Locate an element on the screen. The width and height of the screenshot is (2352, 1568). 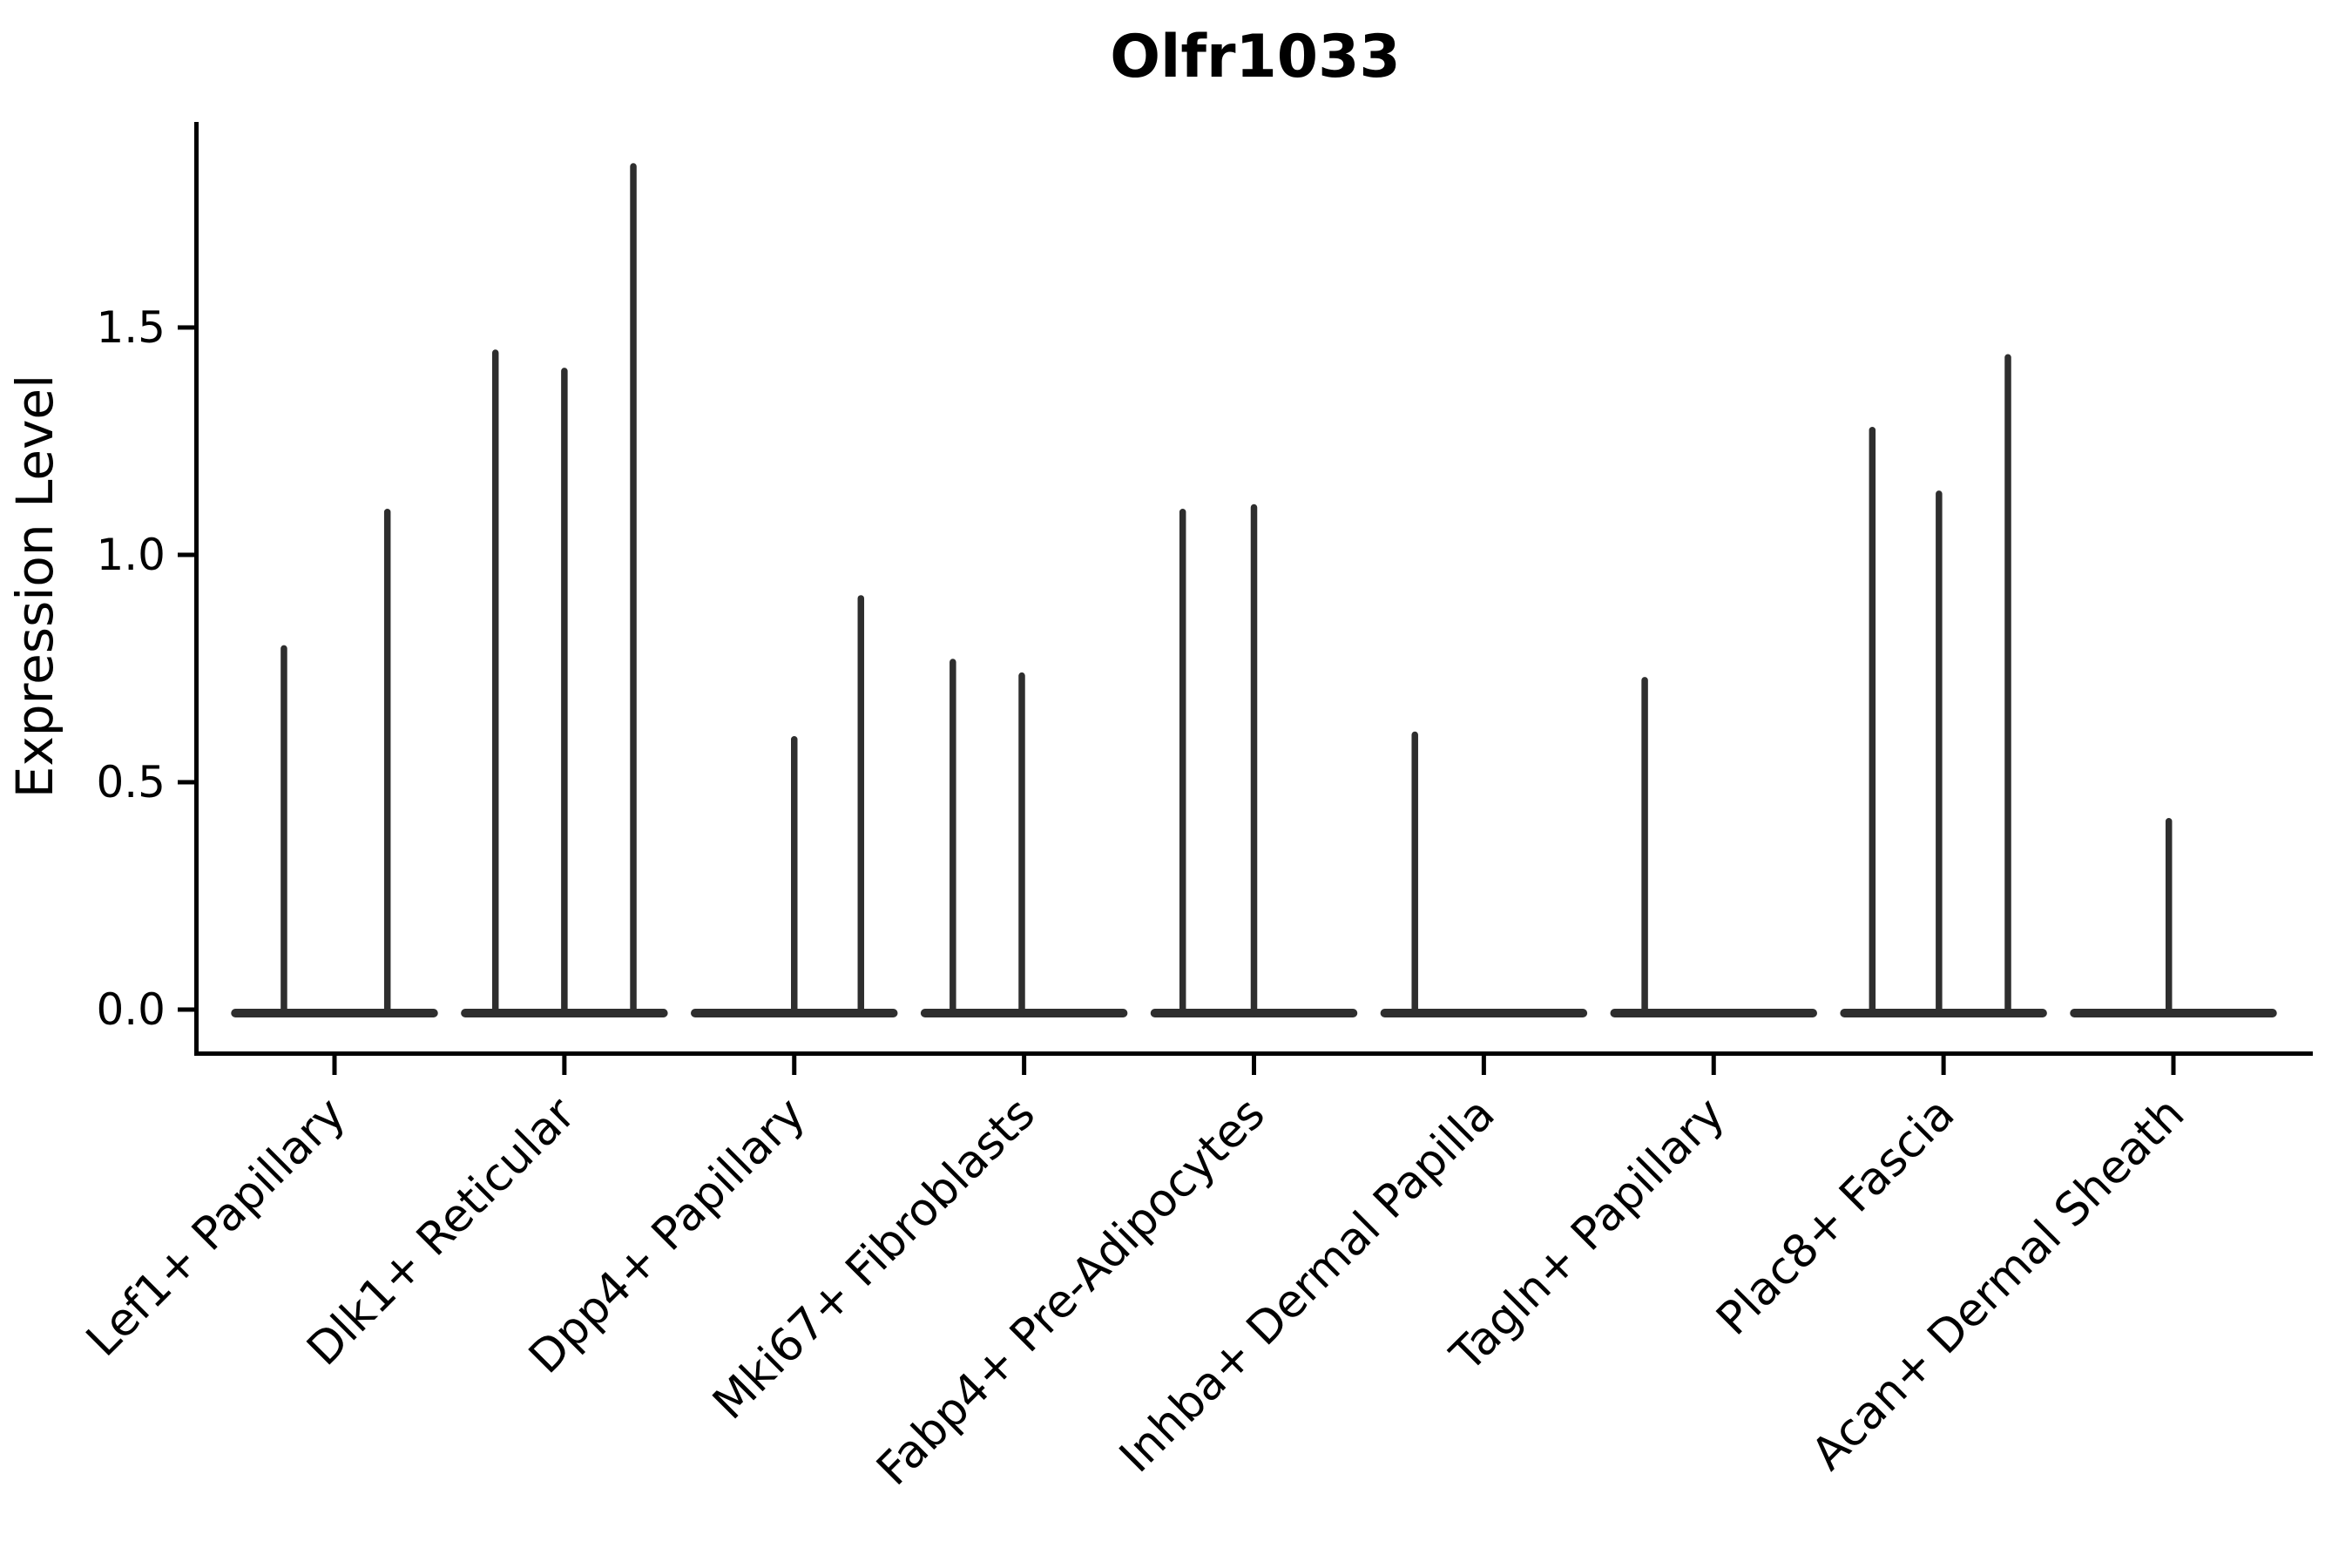
x-tick-label: Acan+ Dermal Sheath is located at coordinates (1999, 1284).